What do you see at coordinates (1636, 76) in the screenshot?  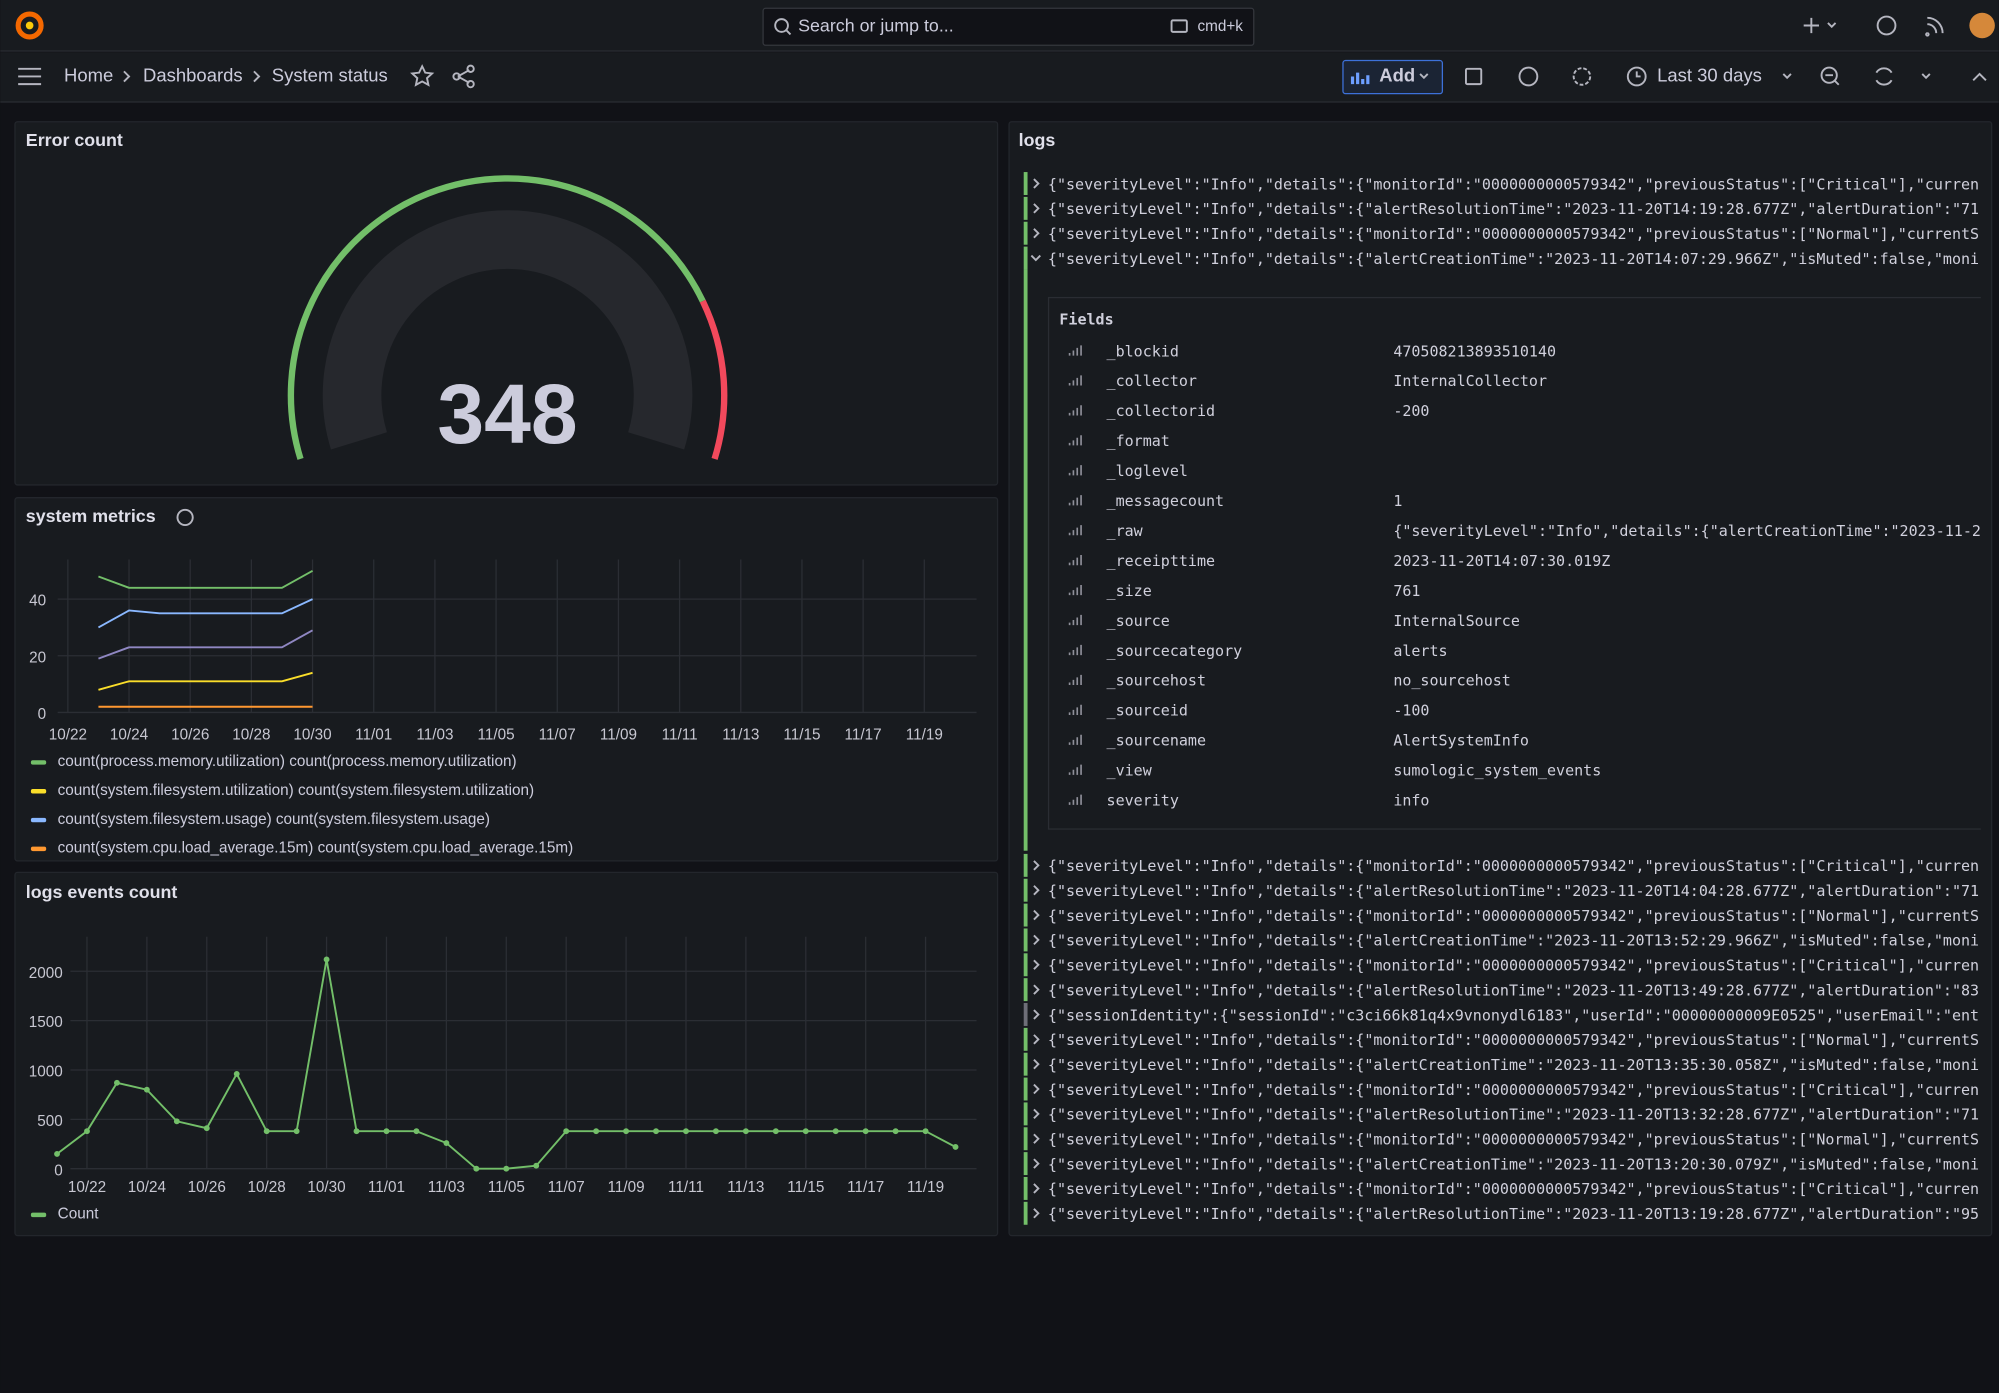 I see `clock-icon` at bounding box center [1636, 76].